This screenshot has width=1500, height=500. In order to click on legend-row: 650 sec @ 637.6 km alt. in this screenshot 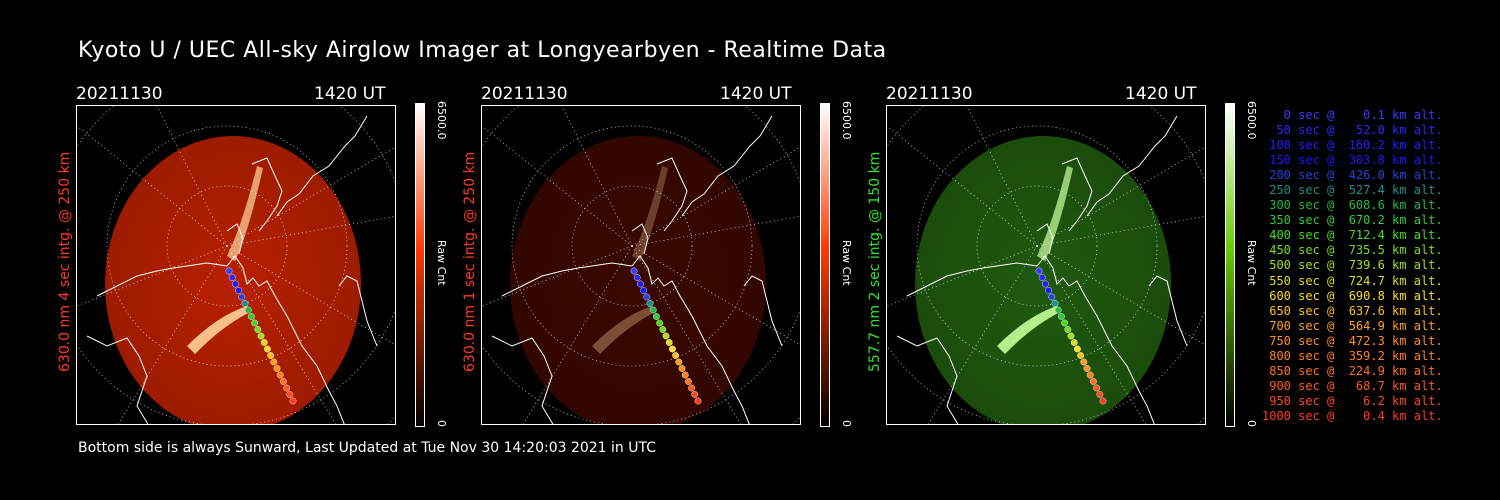, I will do `click(1352, 310)`.